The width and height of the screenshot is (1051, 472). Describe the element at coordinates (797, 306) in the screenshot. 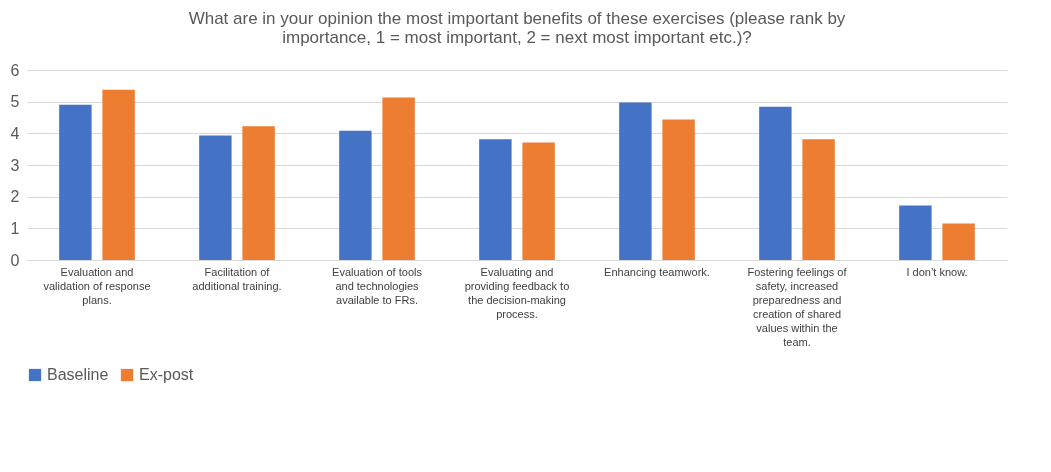

I see `x-tick-label: Fostering feelings of safety, increased preparedness and creation of shared values within the team.` at that location.